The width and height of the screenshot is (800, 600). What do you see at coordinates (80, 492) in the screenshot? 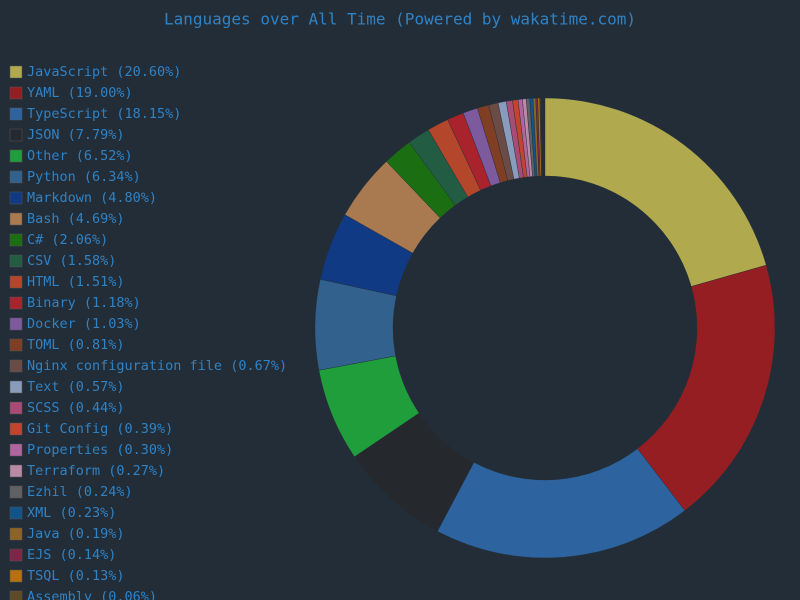
I see `legend-label: Ezhil (0.24%)` at bounding box center [80, 492].